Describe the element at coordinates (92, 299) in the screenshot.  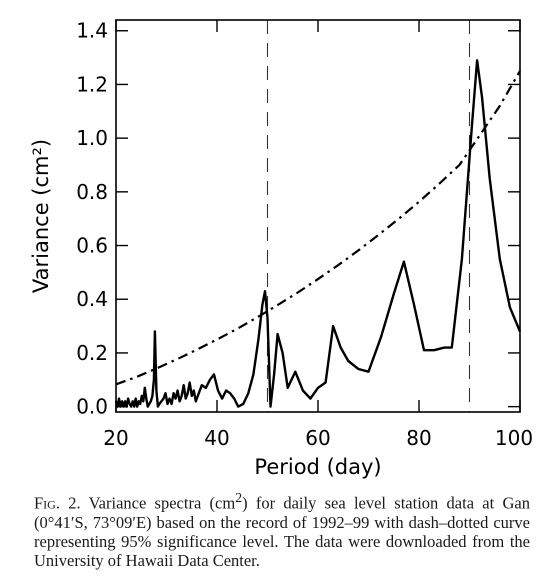
I see `y-tick-label: 0.4` at that location.